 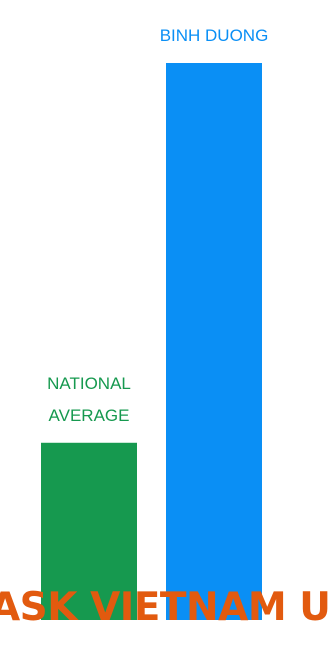 What do you see at coordinates (89, 415) in the screenshot?
I see `bar-label-national-average-line-2: AVERAGE` at bounding box center [89, 415].